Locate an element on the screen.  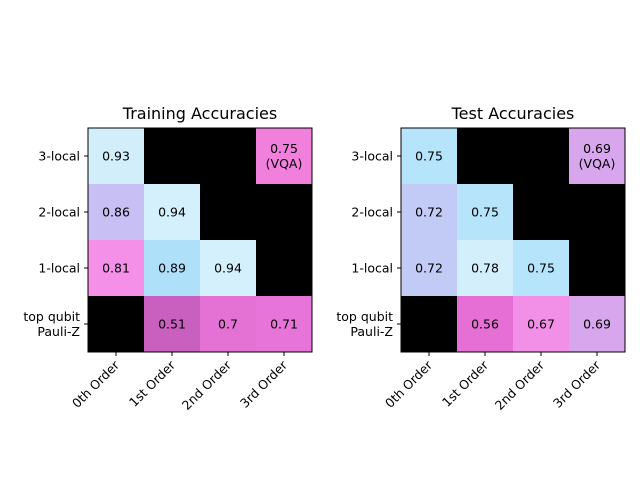
cell-value-label: 0.75 (VQA) is located at coordinates (284, 156).